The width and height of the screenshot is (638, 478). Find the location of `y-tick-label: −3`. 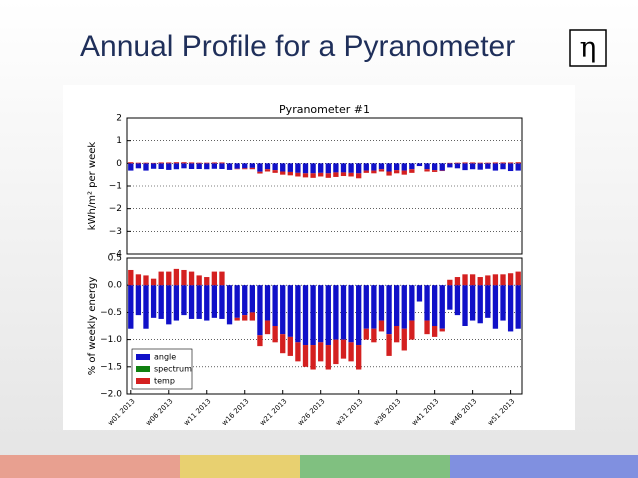

y-tick-label: −3 is located at coordinates (115, 232).